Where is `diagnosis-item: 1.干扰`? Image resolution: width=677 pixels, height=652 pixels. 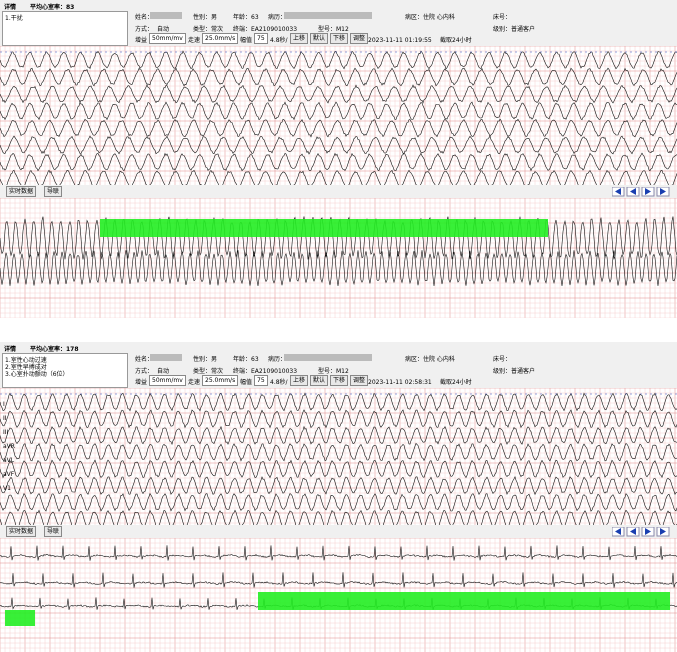 diagnosis-item: 1.干扰 is located at coordinates (14, 18).